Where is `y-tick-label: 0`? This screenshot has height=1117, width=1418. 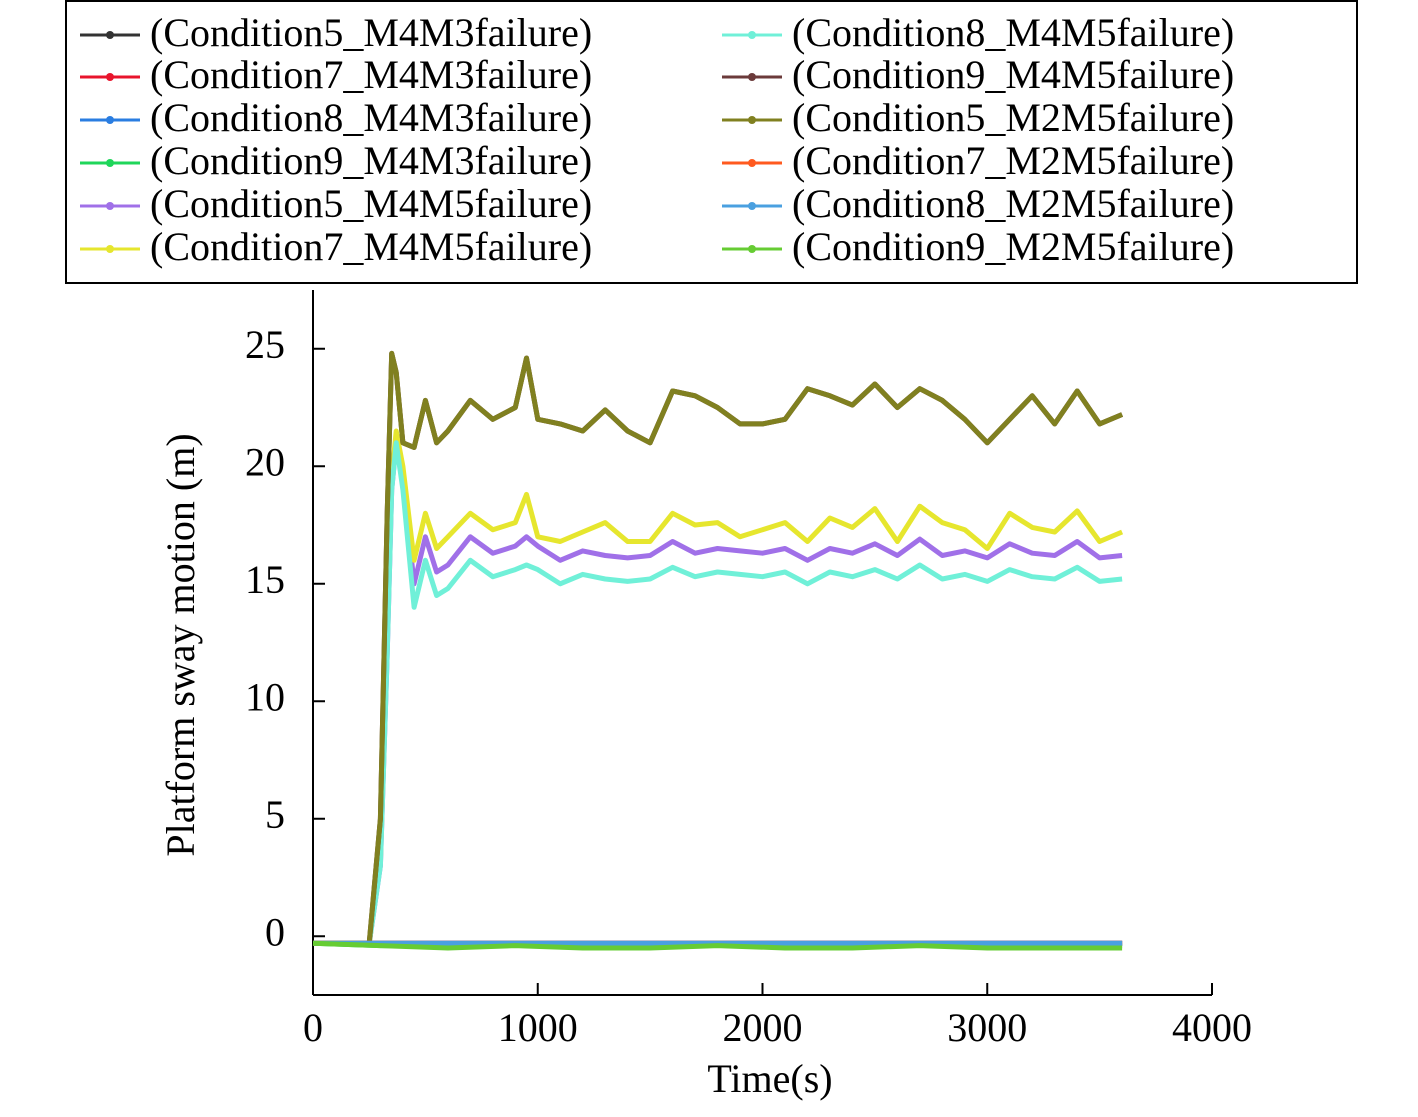
y-tick-label: 0 is located at coordinates (275, 931).